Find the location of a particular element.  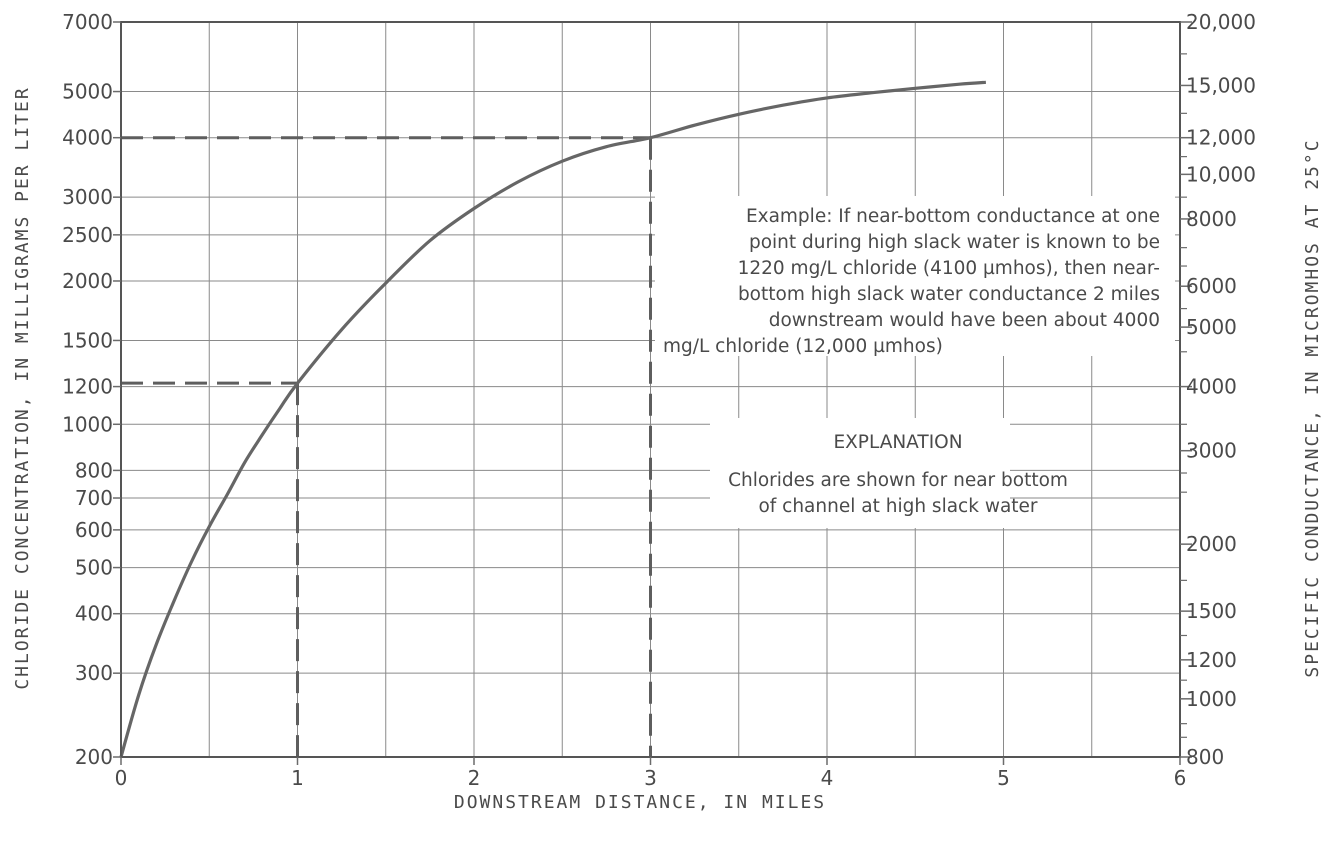

explanation-title: EXPLANATION is located at coordinates (897, 442).